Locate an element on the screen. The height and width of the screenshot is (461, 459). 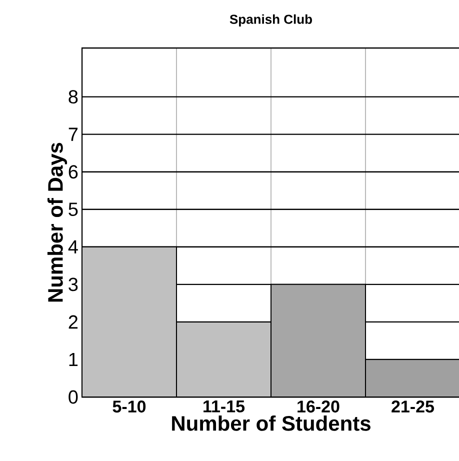
x-axis-title: Number of Students is located at coordinates (271, 423).